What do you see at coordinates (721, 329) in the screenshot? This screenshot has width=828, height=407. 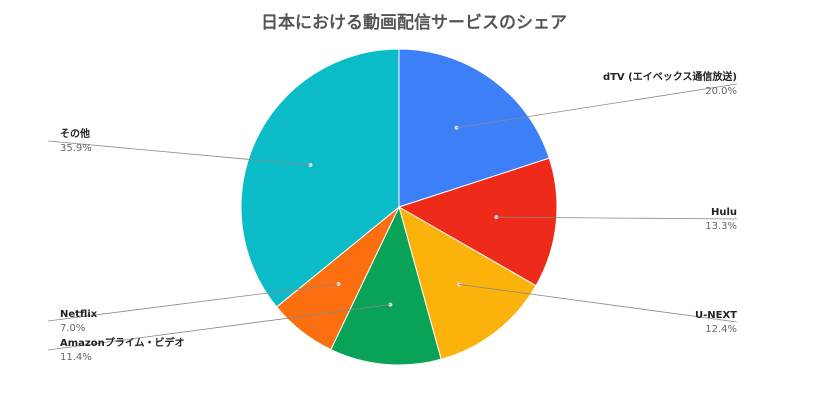 I see `slice-percent-2: 12.4%` at bounding box center [721, 329].